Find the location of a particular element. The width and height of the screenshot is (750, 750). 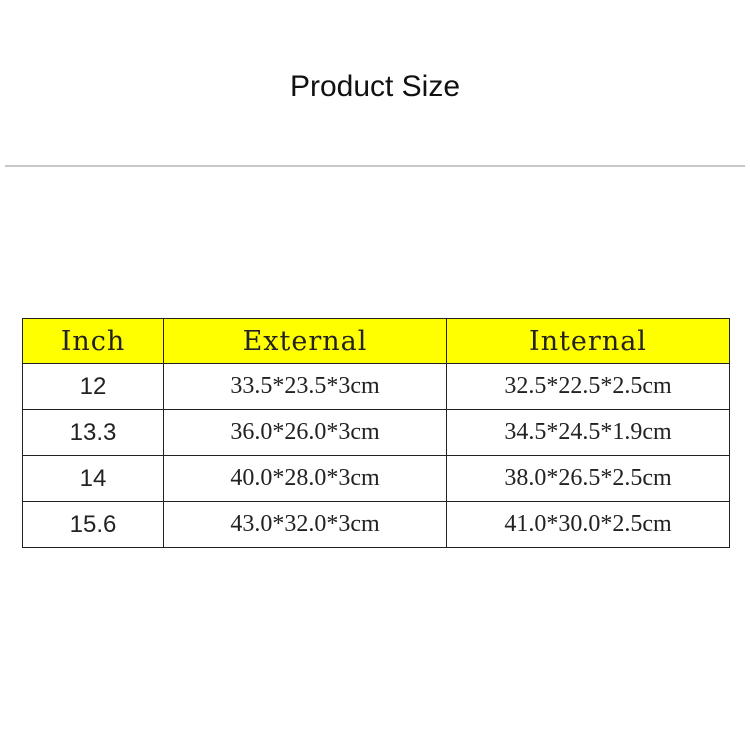

table-row: 14 40.0*28.0*3cm 38.0*26.5*2.5cm is located at coordinates (376, 478).